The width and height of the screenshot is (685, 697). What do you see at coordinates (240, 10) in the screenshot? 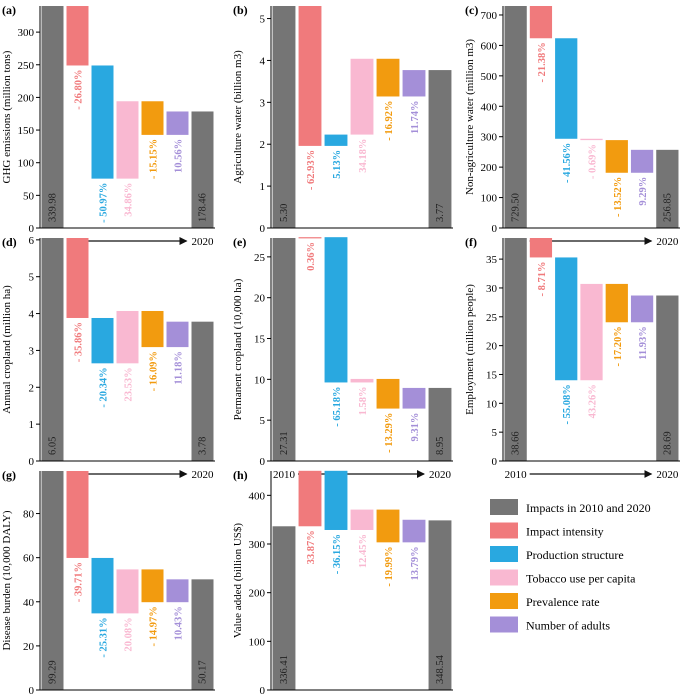
I see `panel-letter: (b)` at bounding box center [240, 10].